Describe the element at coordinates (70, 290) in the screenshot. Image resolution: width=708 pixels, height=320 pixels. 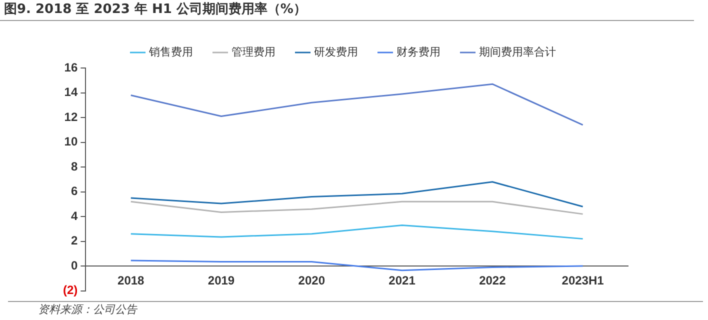
I see `y-tick-label: (2)` at that location.